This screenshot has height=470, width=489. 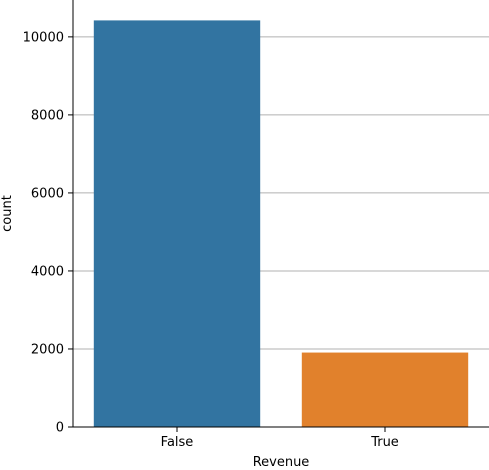 I want to click on bar-true, so click(x=385, y=389).